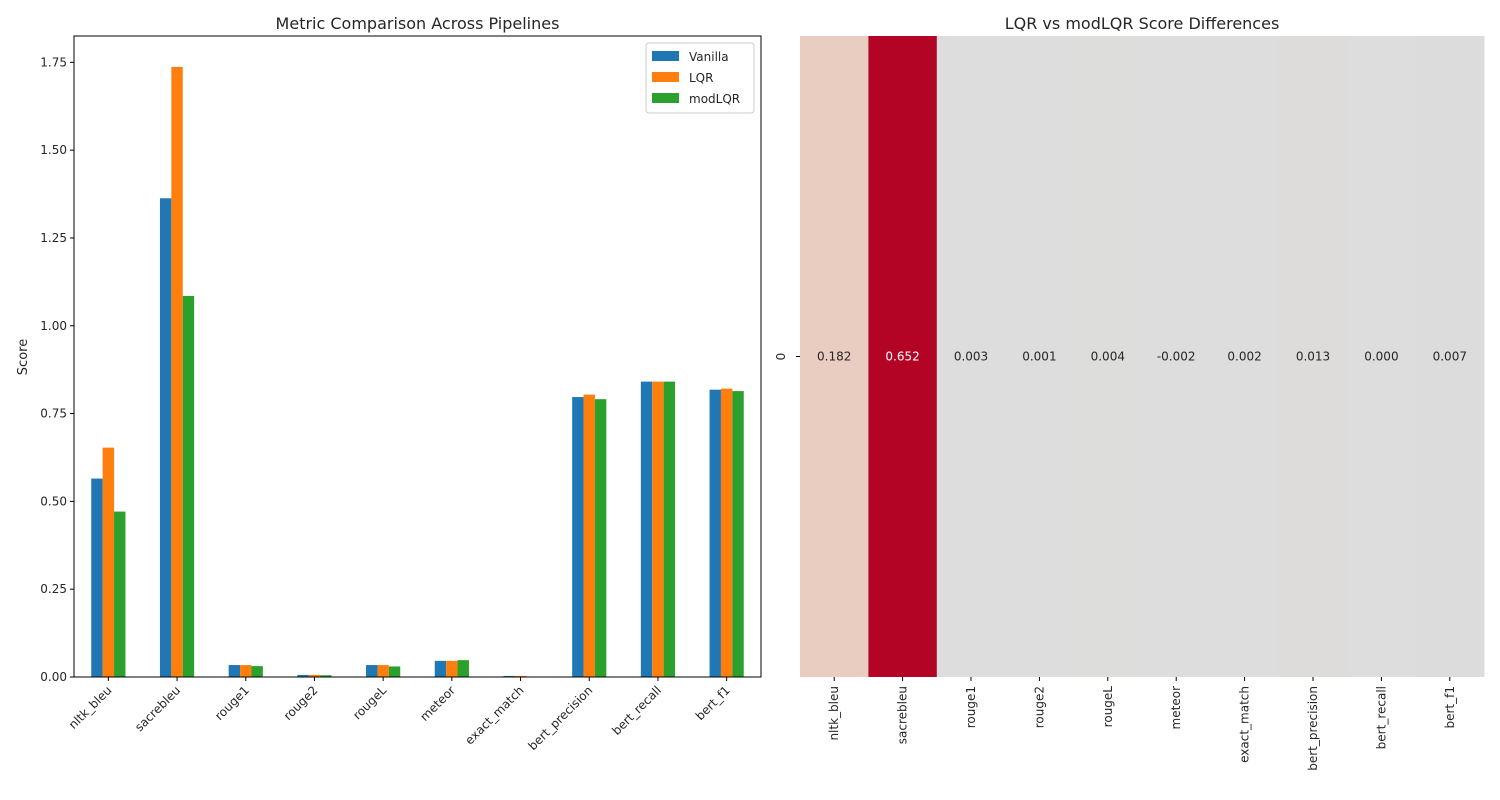  Describe the element at coordinates (234, 671) in the screenshot. I see `bar-Vanilla-rouge1` at that location.